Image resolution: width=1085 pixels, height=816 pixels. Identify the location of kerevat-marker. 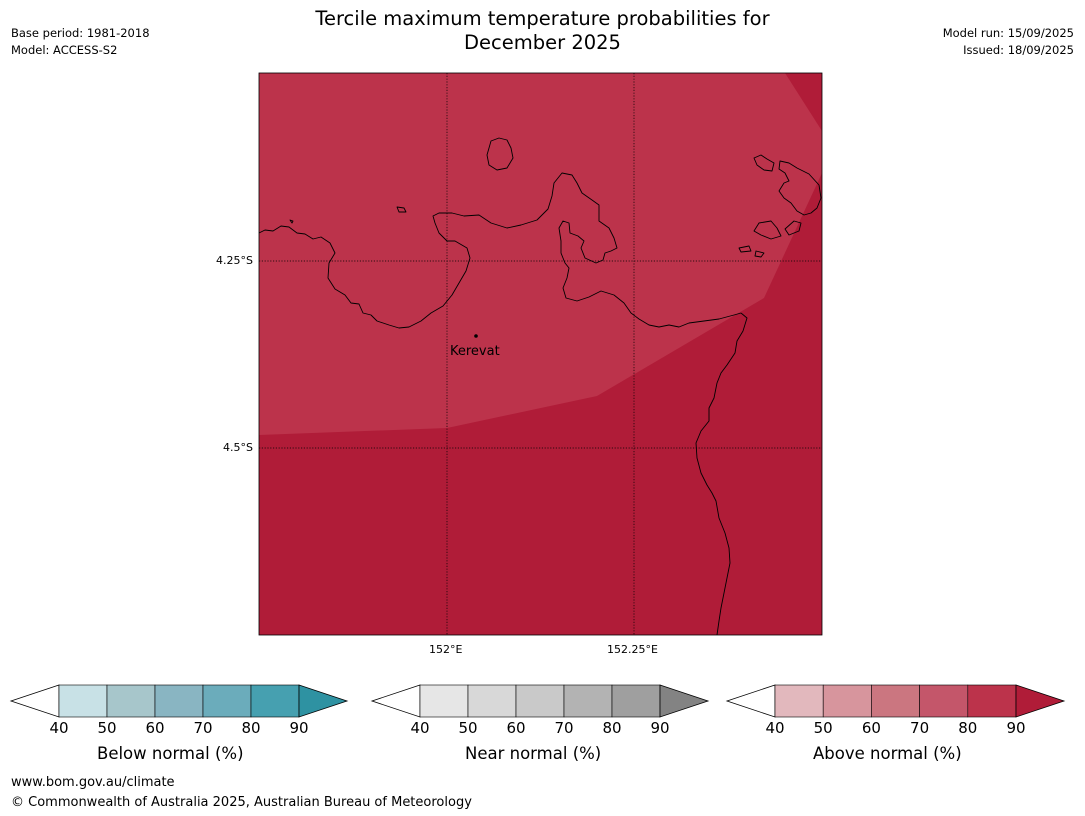
(476, 336).